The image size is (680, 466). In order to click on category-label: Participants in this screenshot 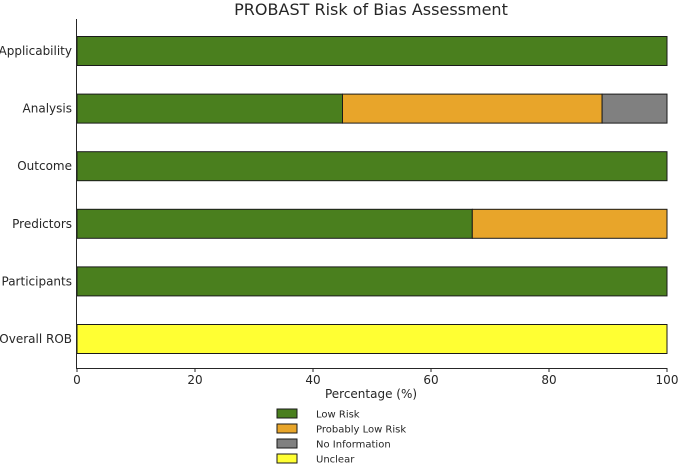, I will do `click(37, 281)`.